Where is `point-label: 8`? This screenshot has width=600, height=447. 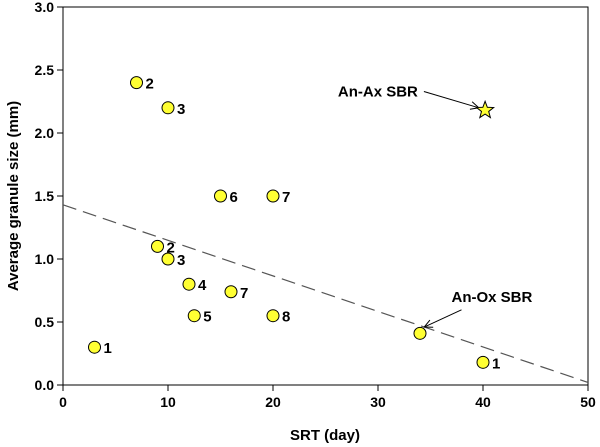 point-label: 8 is located at coordinates (286, 317).